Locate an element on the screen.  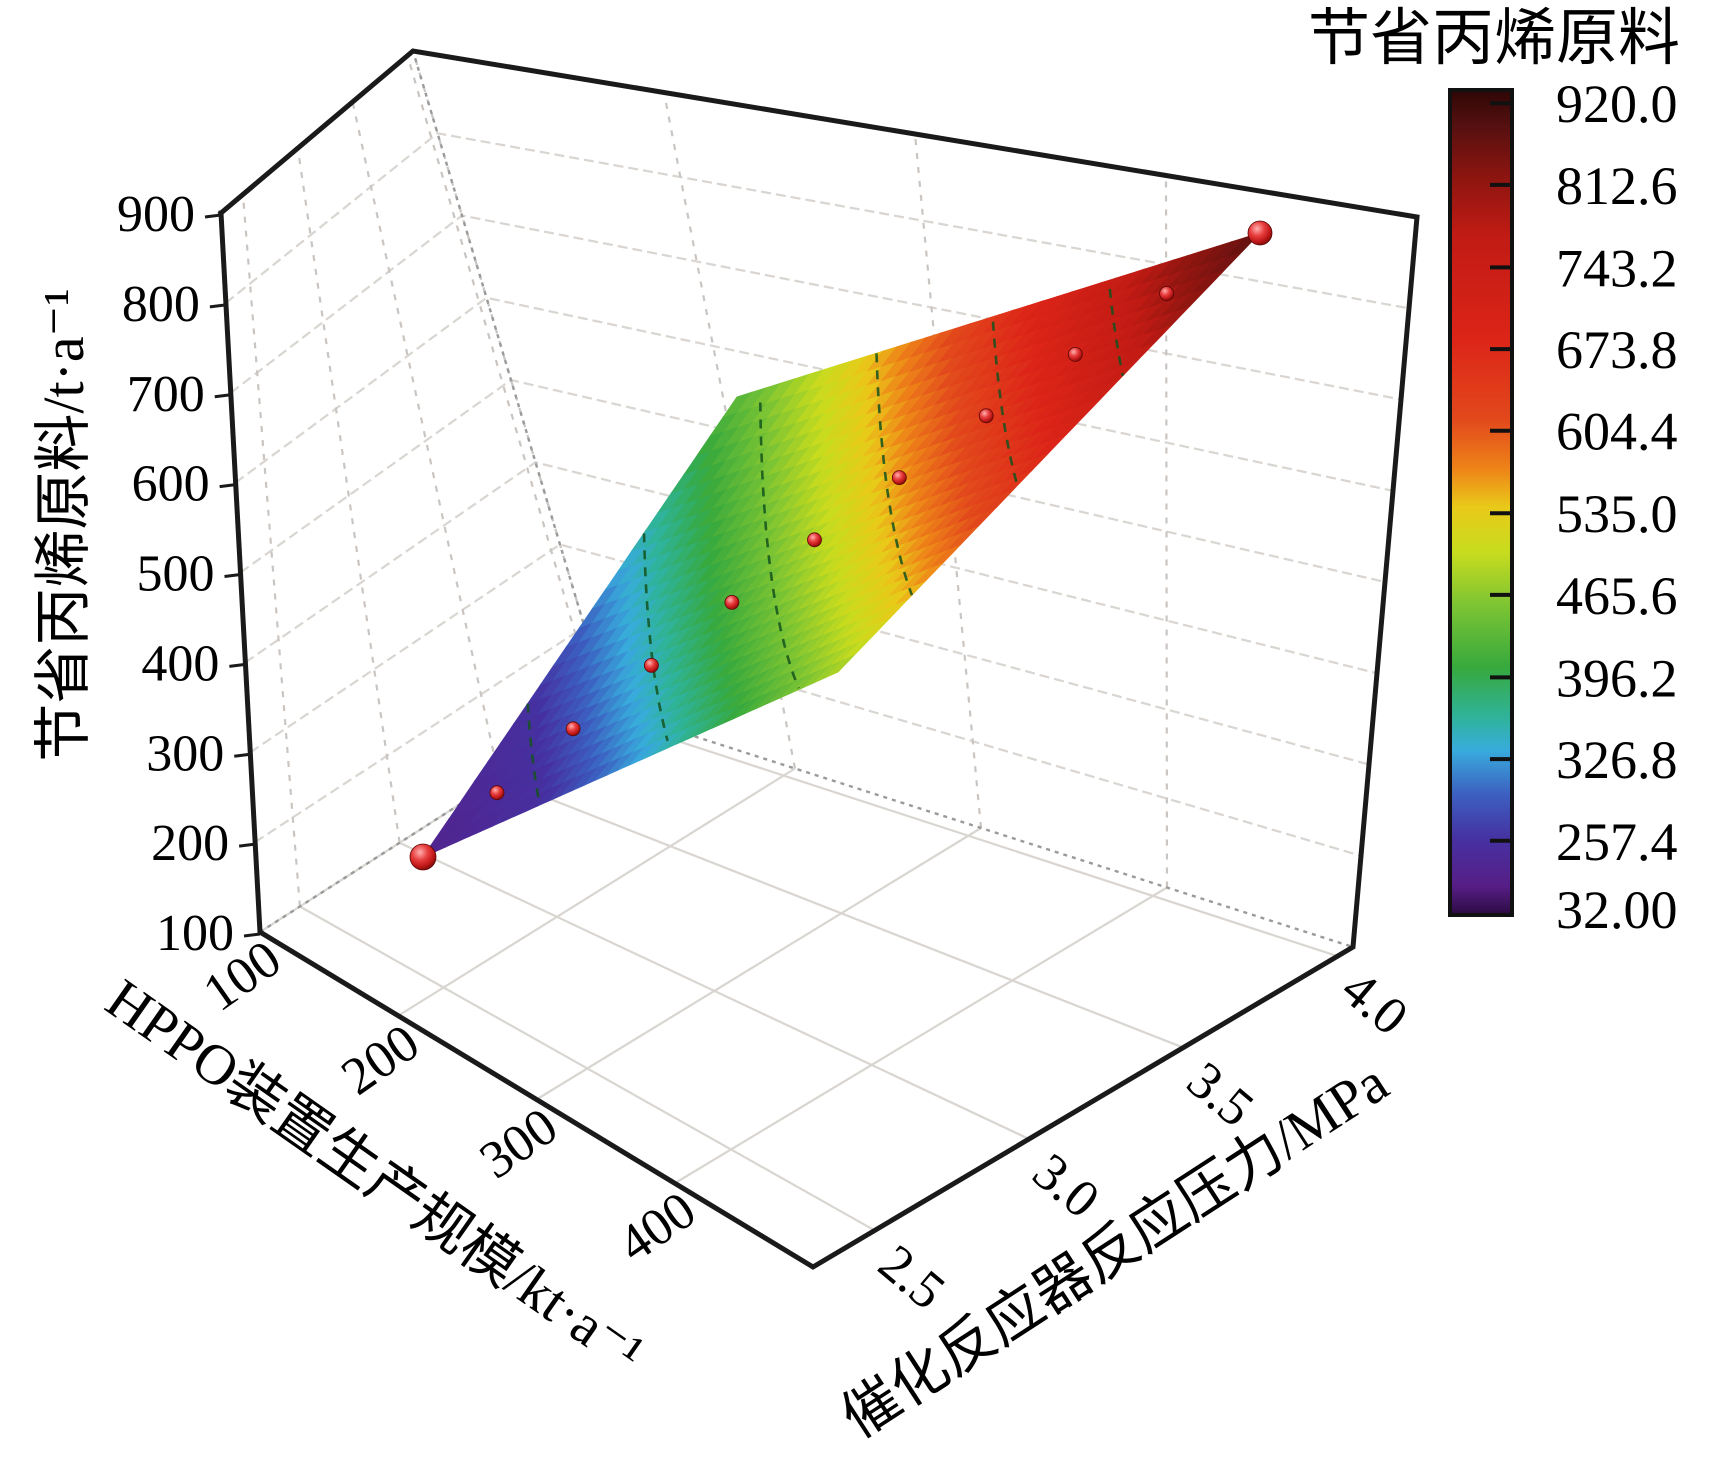
svg-text: 4.0 is located at coordinates (1375, 1003).